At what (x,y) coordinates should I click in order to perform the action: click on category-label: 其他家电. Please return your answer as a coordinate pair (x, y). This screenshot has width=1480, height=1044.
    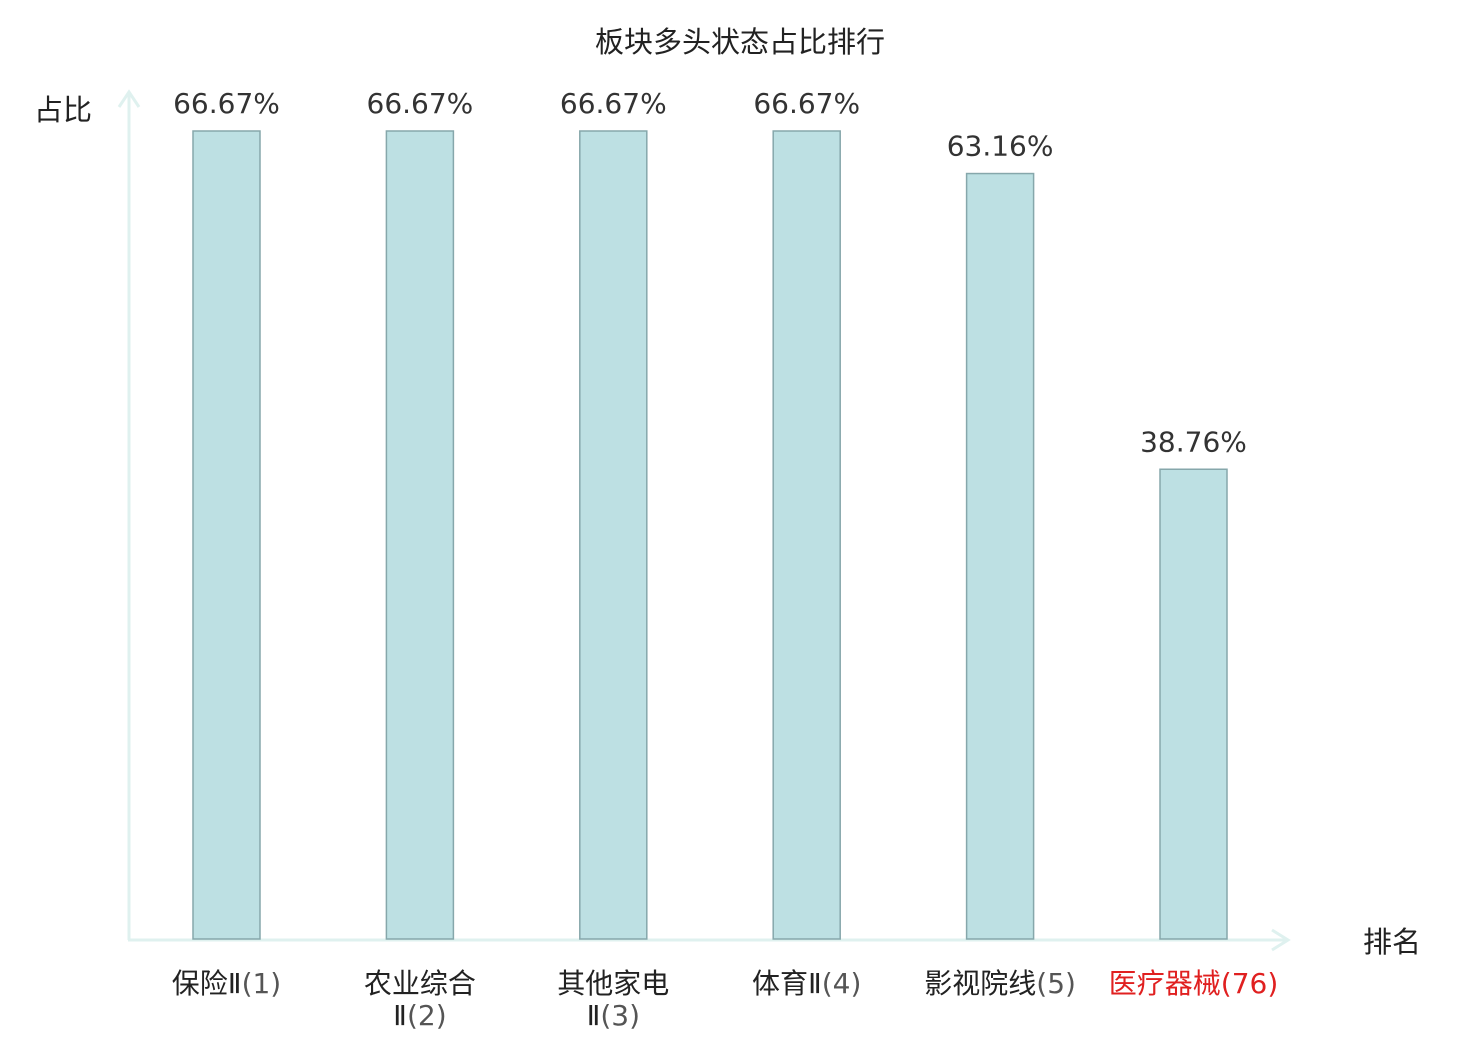
    Looking at the image, I should click on (613, 983).